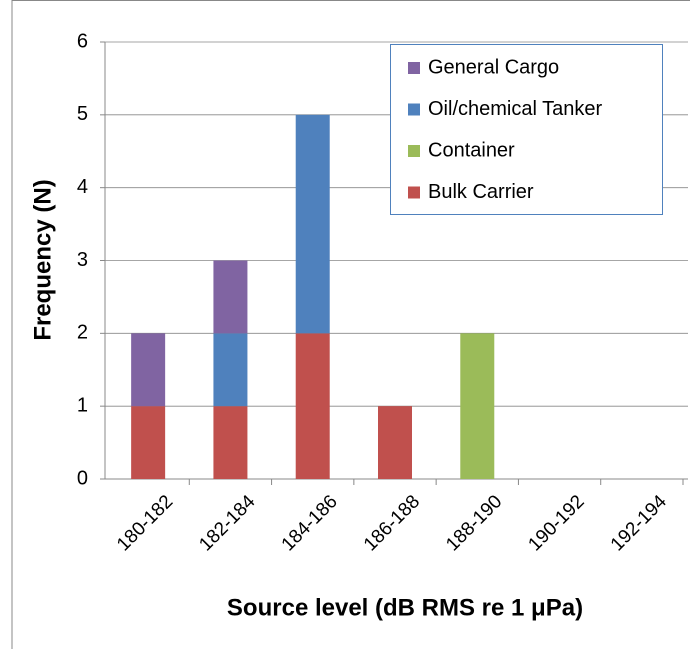  Describe the element at coordinates (82, 478) in the screenshot. I see `y-tick-label: 0` at that location.